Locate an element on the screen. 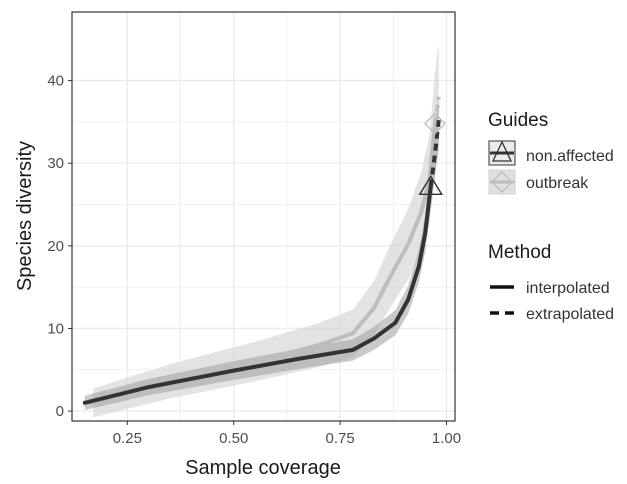 The image size is (627, 484). observed-marker-non-affected is located at coordinates (430, 185).